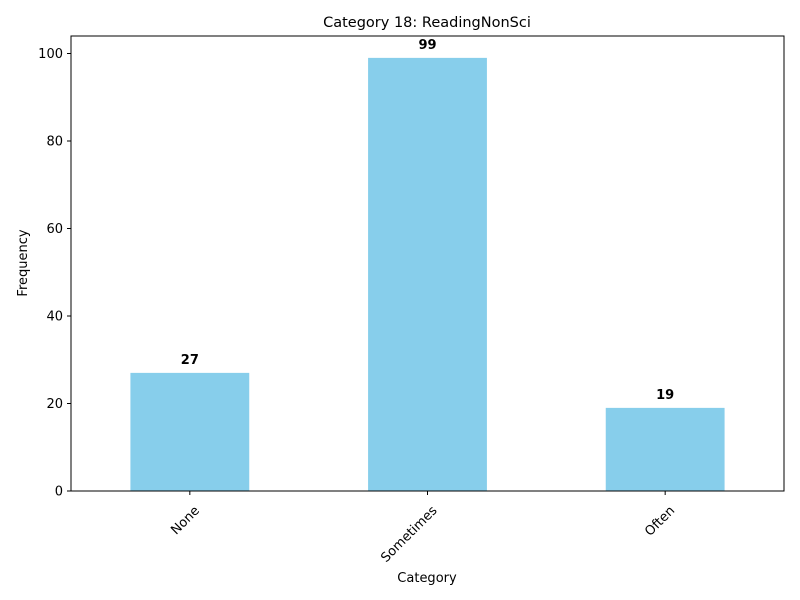 This screenshot has height=600, width=800. I want to click on bar-often, so click(665, 449).